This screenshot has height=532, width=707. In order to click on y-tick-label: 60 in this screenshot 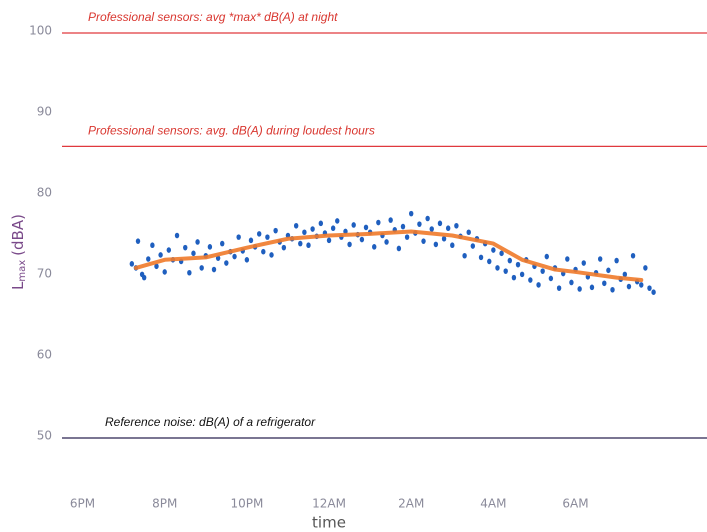, I will do `click(44, 355)`.